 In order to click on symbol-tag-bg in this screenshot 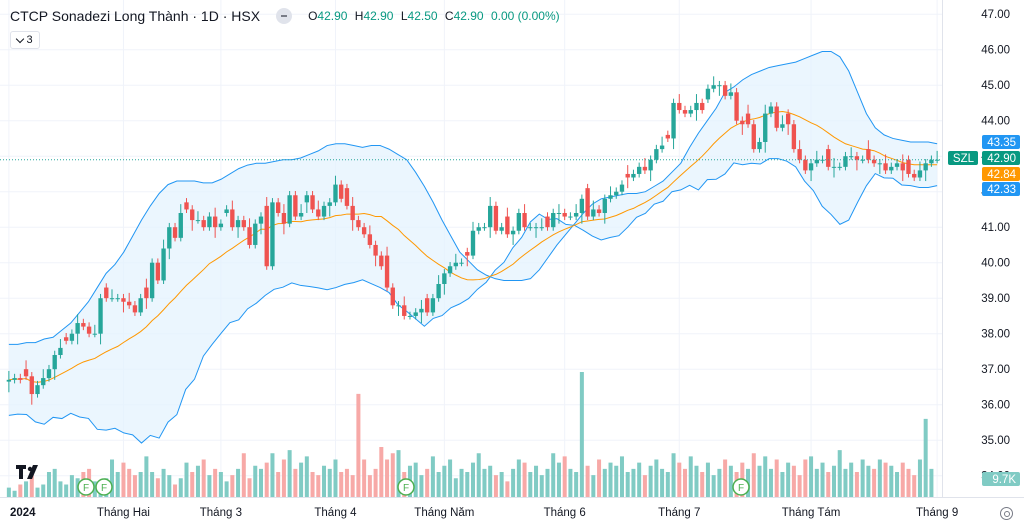, I will do `click(963, 158)`.